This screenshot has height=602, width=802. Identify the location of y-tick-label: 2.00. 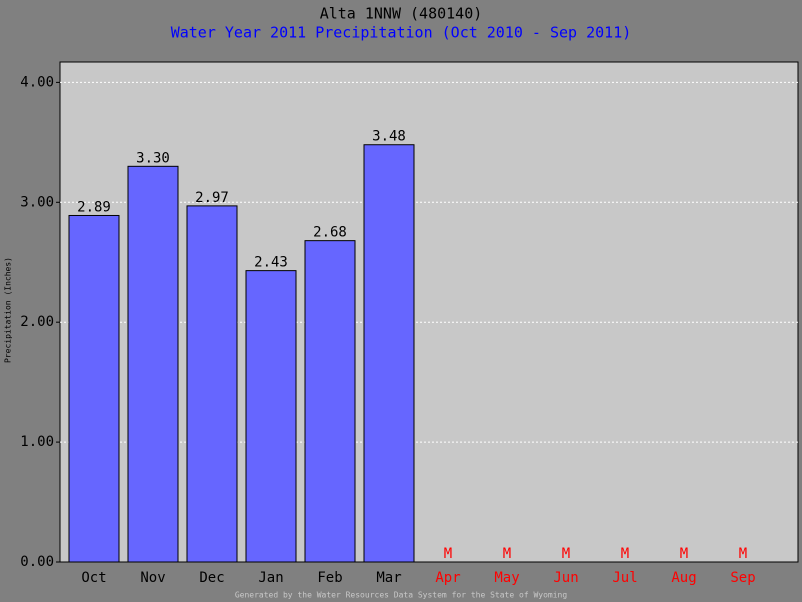
(37, 322).